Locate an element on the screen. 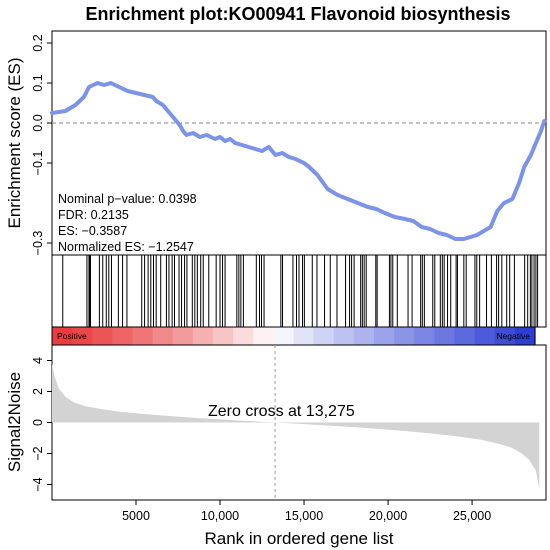 The height and width of the screenshot is (550, 550). ranking-color-bar: Positive Negative is located at coordinates (293, 336).